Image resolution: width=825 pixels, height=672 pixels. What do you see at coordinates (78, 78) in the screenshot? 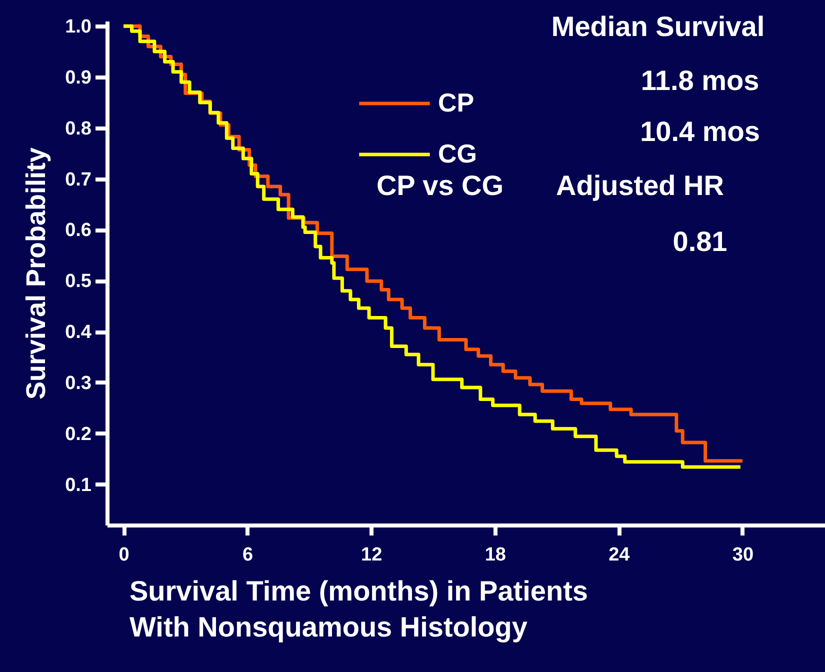
I see `y-tick-label: 0.9` at bounding box center [78, 78].